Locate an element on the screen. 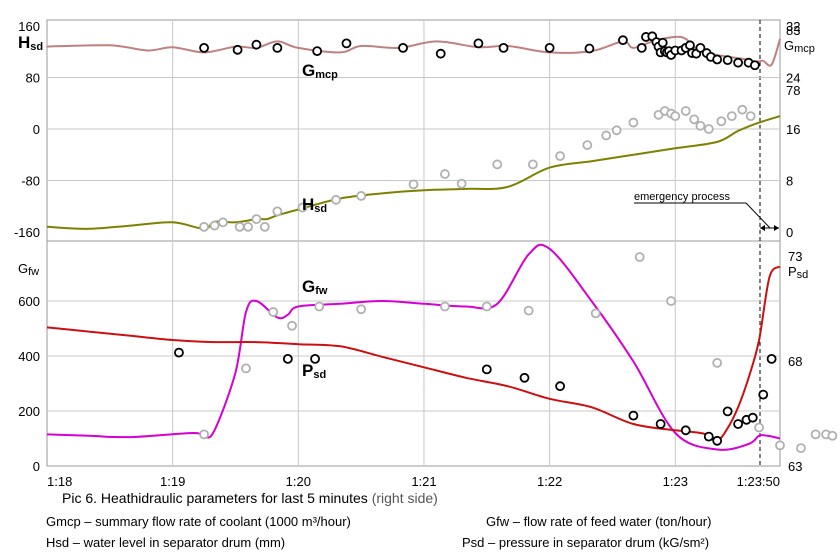 This screenshot has height=560, width=840. lower-right-tick-label: 63 is located at coordinates (795, 466).